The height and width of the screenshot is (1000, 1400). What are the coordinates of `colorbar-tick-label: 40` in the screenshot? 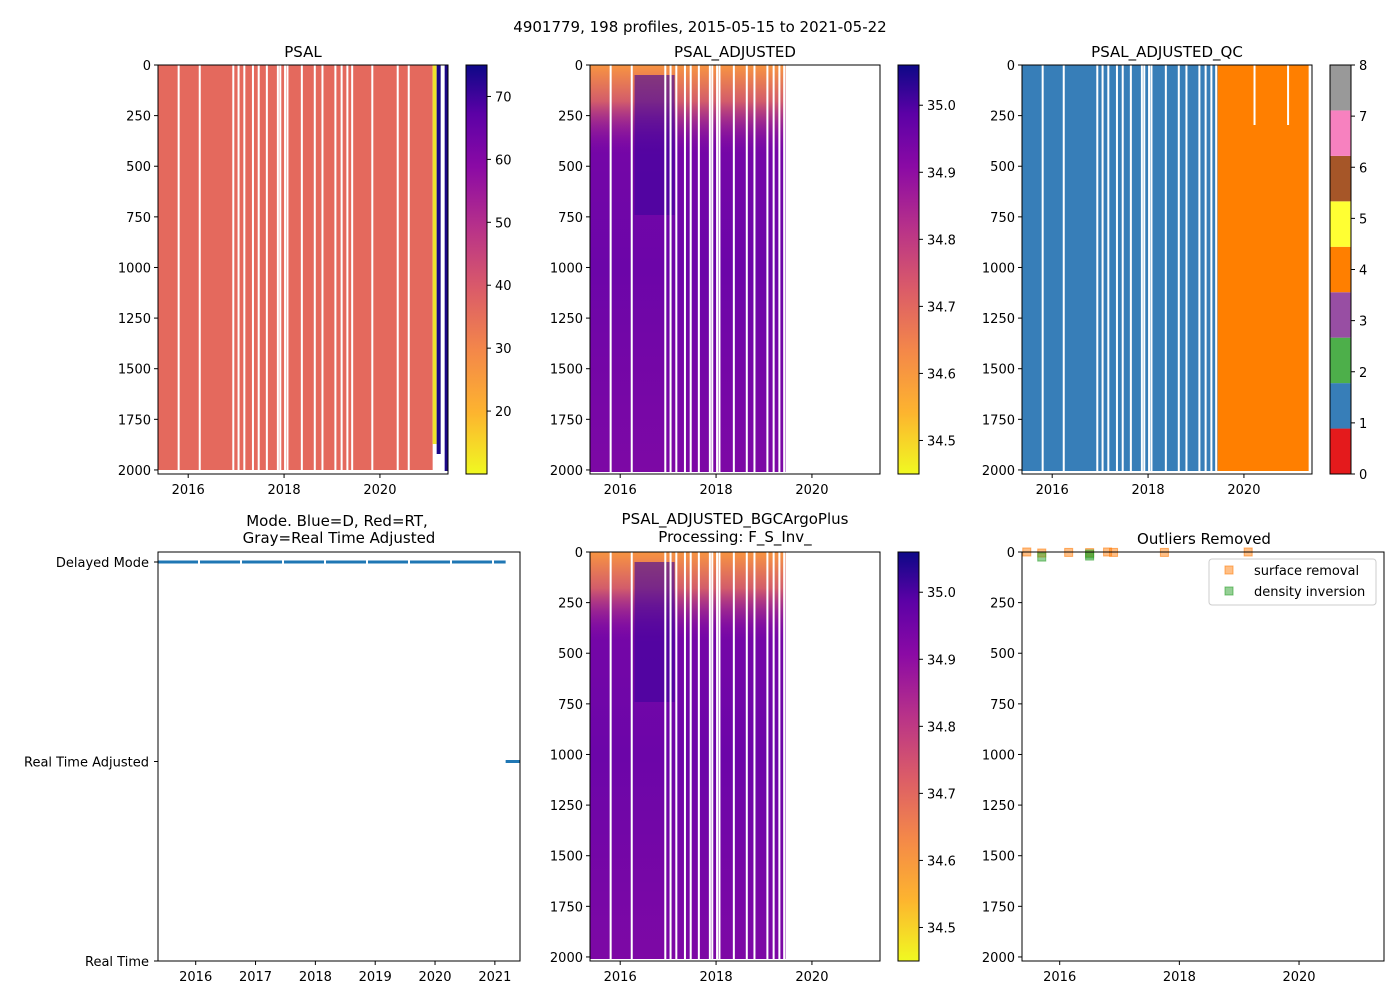 It's located at (503, 286).